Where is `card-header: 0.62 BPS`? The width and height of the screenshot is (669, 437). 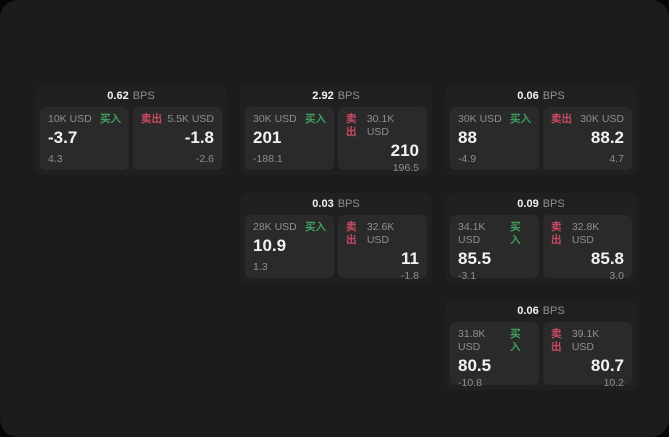 card-header: 0.62 BPS is located at coordinates (131, 96).